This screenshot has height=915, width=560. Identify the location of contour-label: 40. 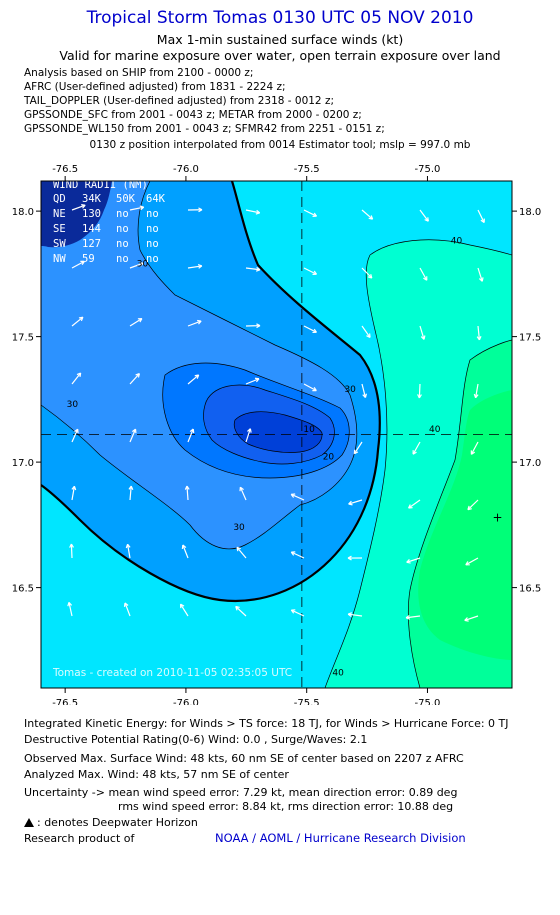
(435, 430).